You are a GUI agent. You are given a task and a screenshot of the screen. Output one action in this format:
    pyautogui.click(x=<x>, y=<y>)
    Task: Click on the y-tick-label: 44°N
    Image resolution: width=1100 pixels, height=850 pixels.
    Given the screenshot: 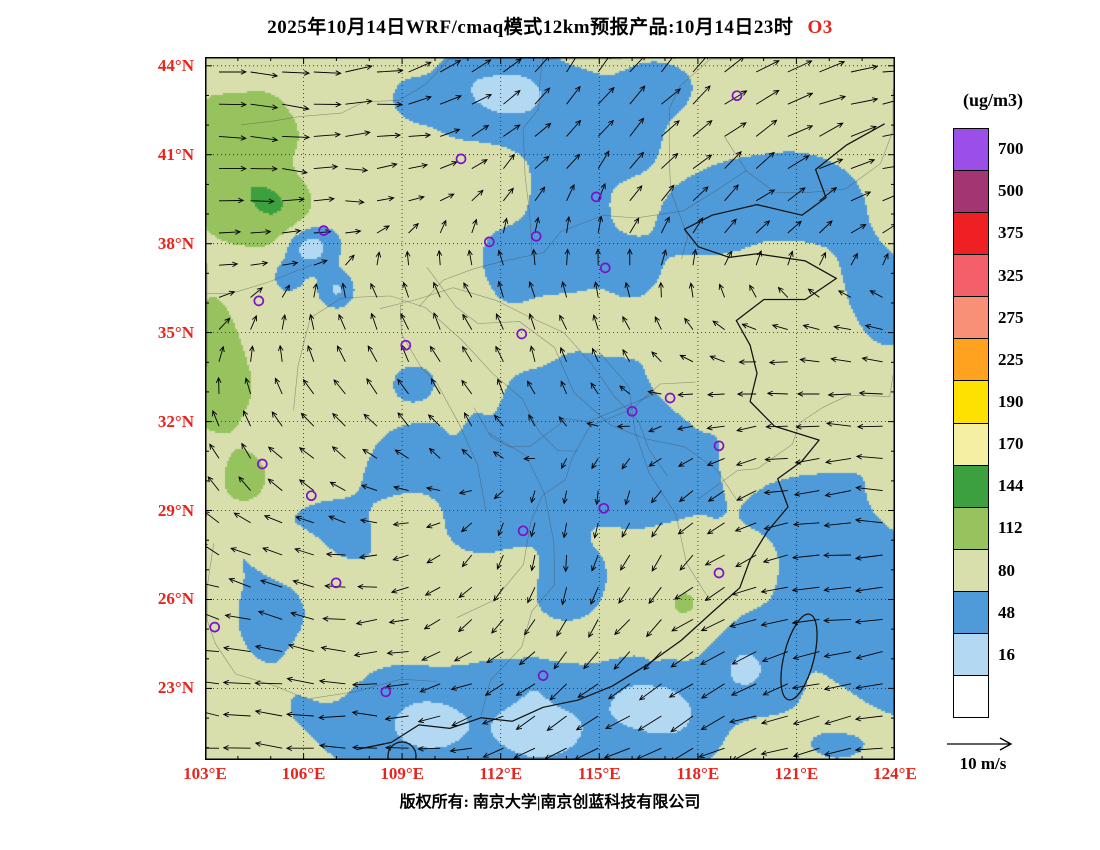 What is the action you would take?
    pyautogui.click(x=175, y=65)
    